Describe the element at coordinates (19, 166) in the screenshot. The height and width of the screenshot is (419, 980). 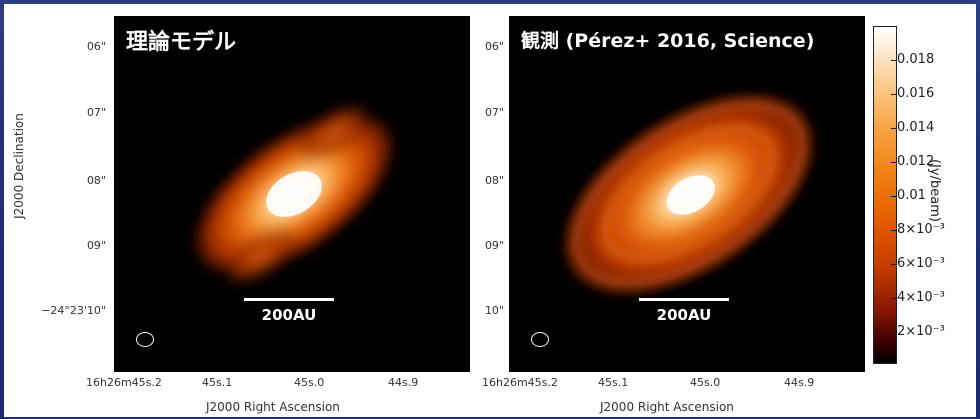
I see `y-axis-label: J2000 Declination` at that location.